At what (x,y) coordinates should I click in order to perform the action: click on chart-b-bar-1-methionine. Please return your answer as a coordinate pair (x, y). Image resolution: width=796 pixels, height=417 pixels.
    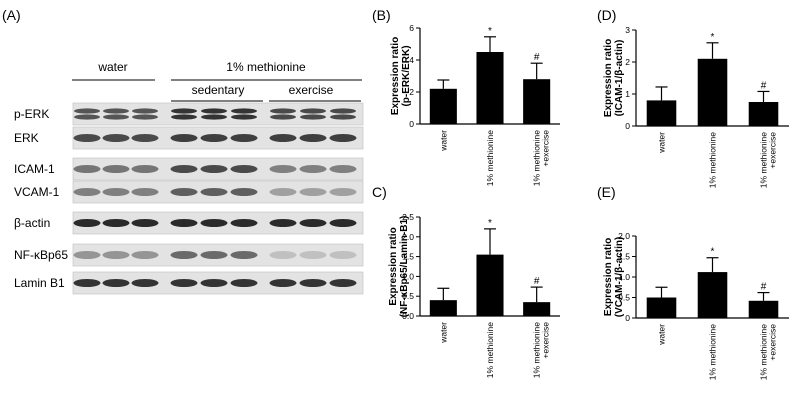
    Looking at the image, I should click on (490, 88).